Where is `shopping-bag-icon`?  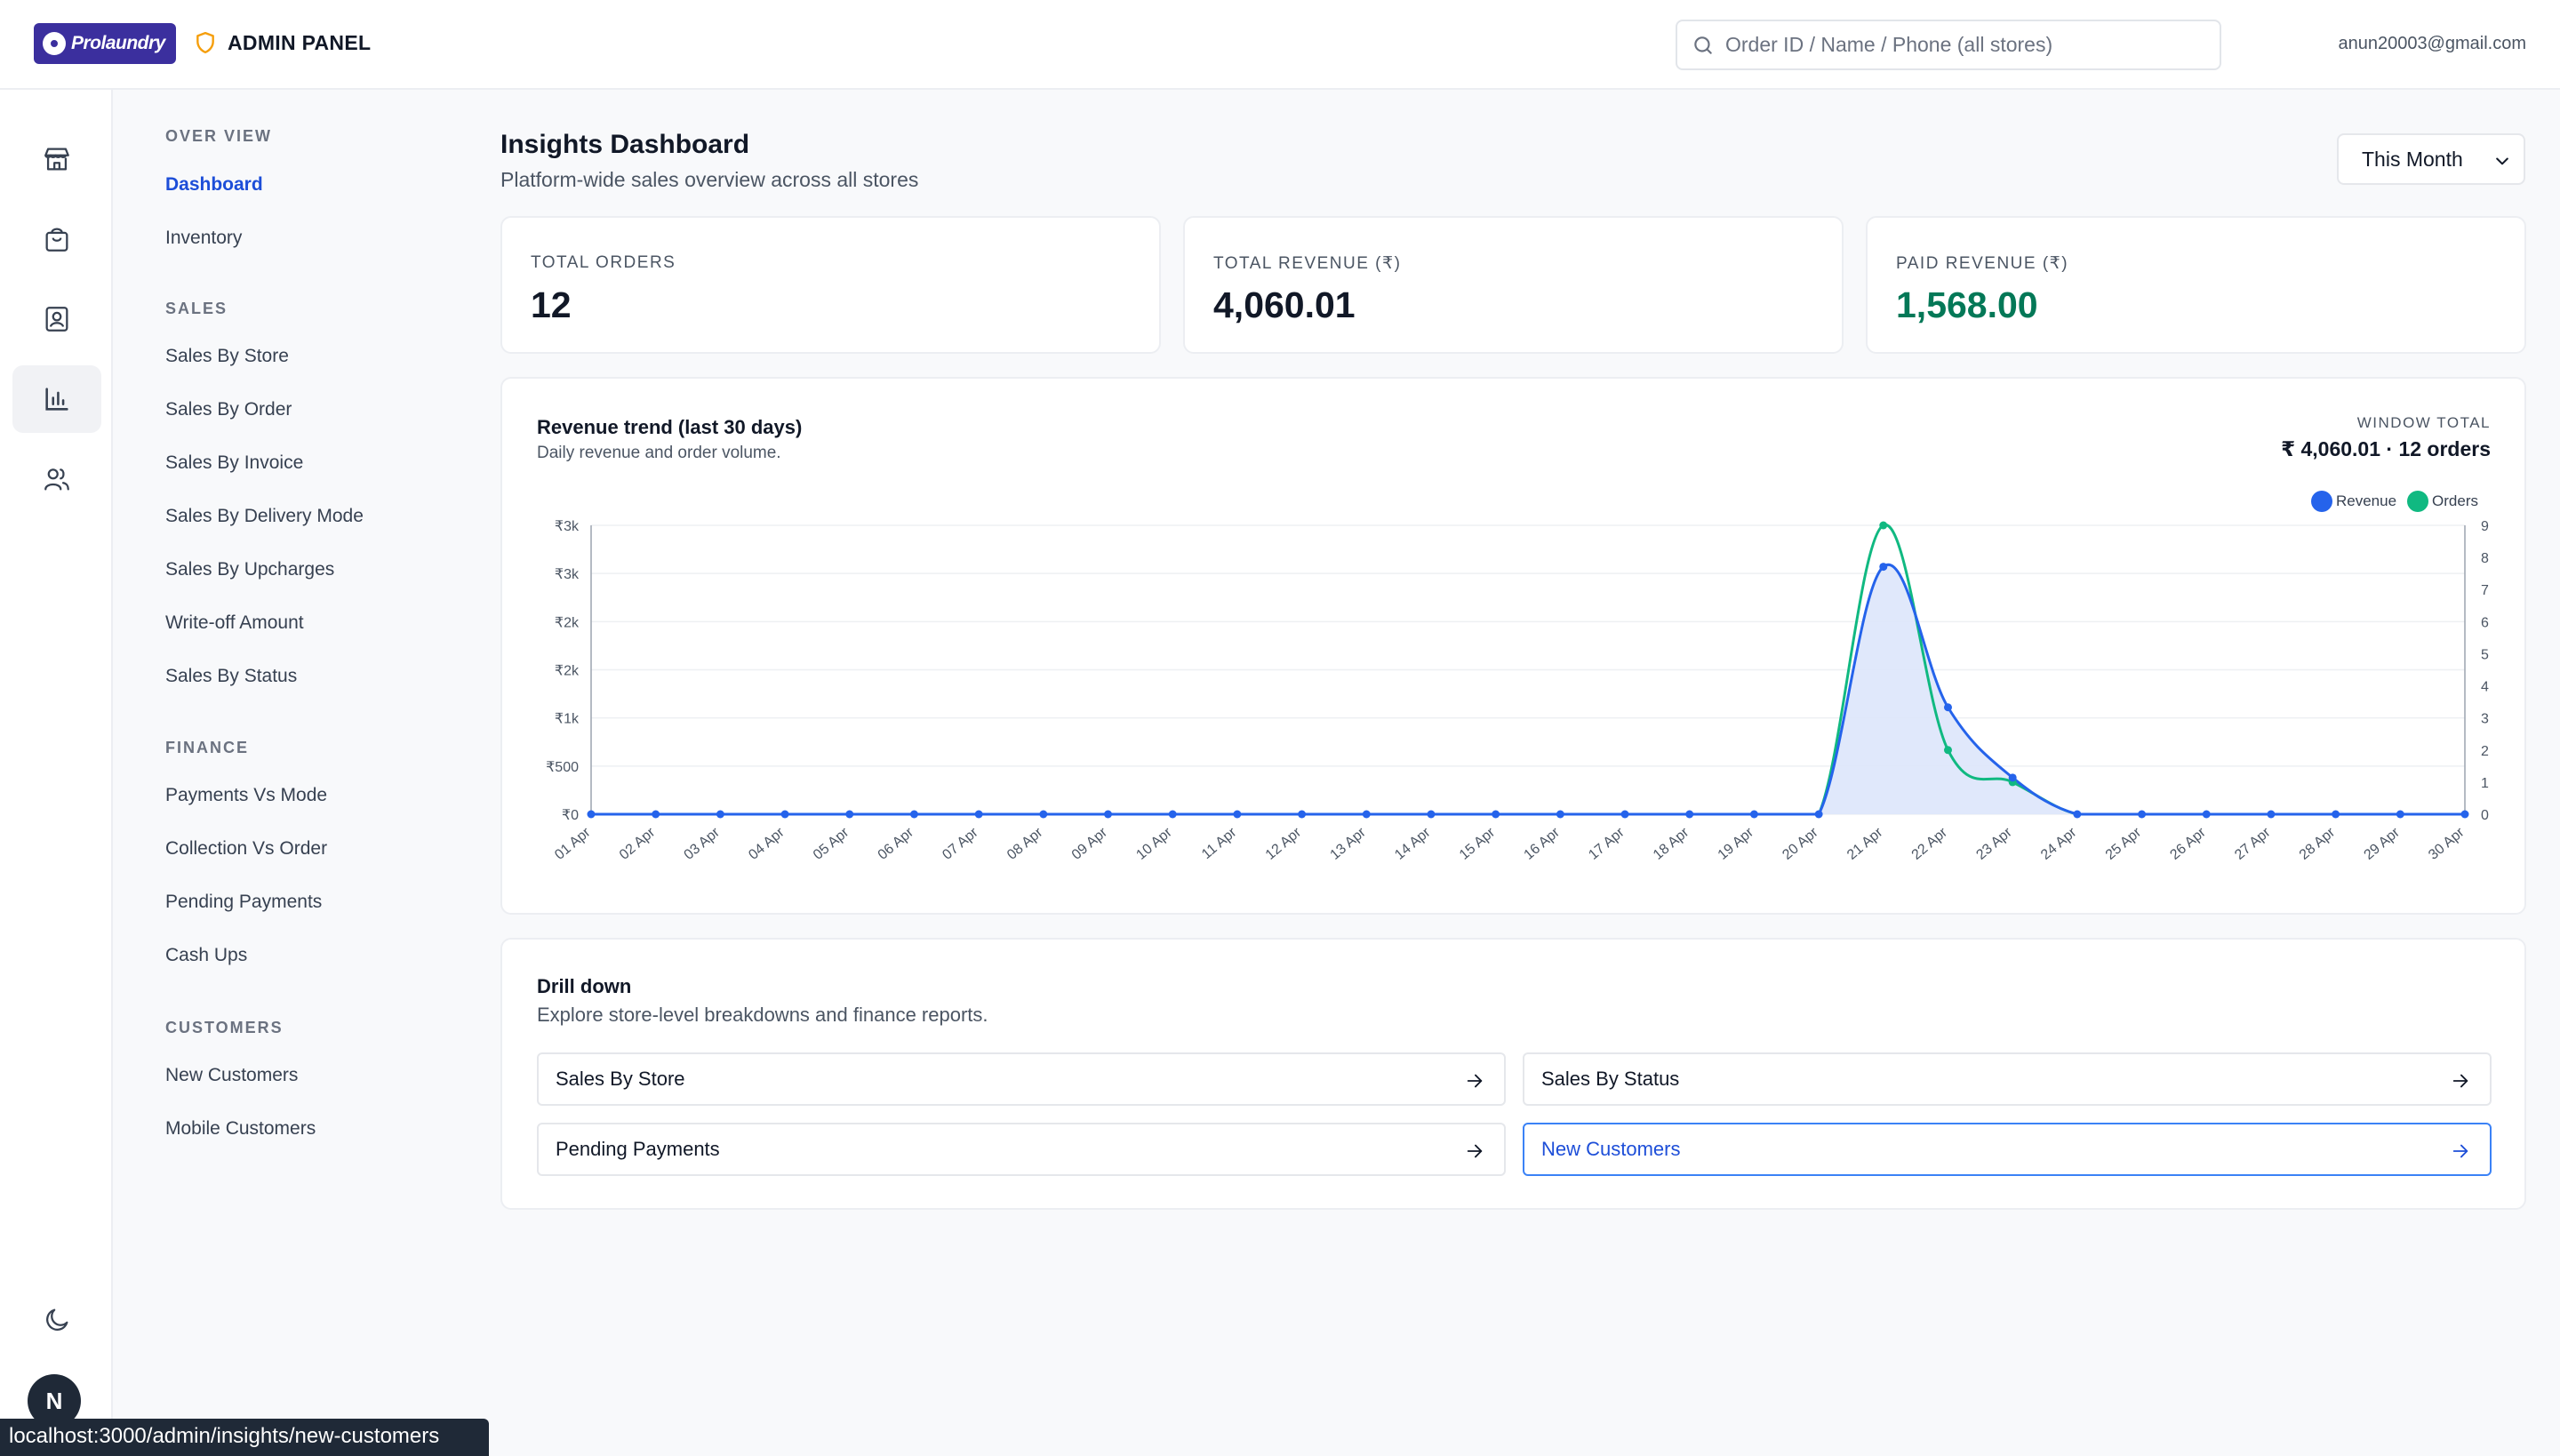 shopping-bag-icon is located at coordinates (56, 240).